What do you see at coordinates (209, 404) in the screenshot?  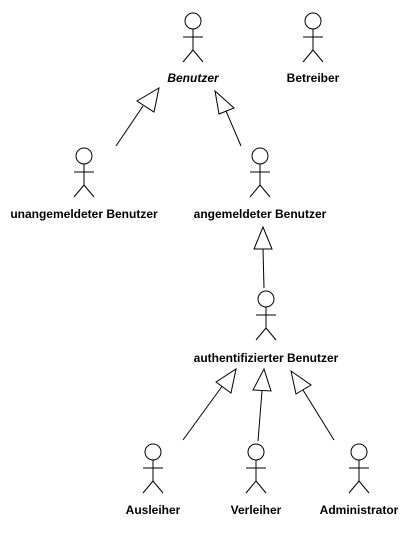 I see `generalization-ausleiher-to-authentifiziert` at bounding box center [209, 404].